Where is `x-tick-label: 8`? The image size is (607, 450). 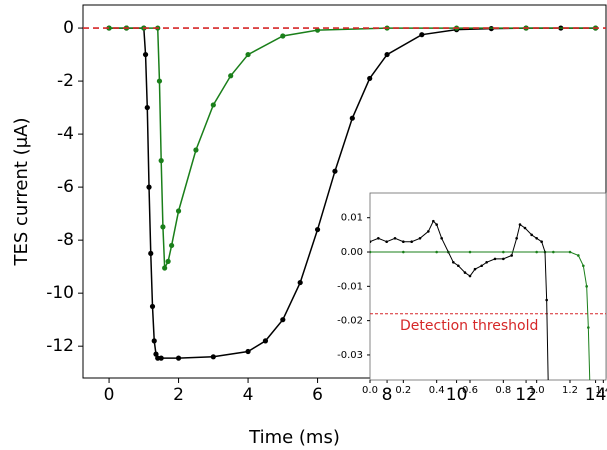 x-tick-label: 8 is located at coordinates (387, 395).